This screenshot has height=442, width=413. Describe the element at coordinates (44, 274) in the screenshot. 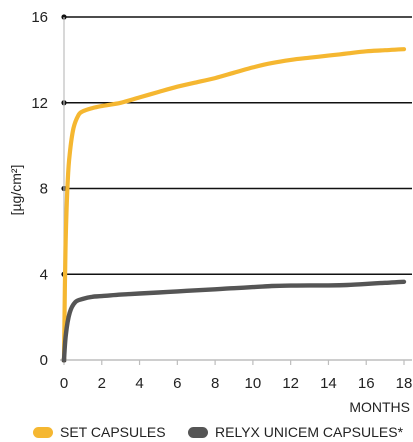

I see `y-tick-label: 4` at that location.